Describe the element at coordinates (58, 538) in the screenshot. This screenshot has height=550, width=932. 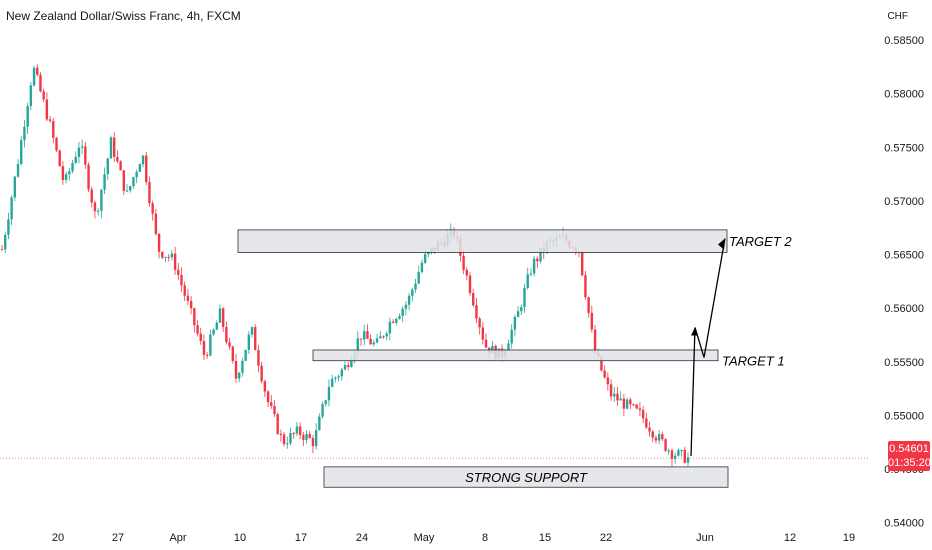
I see `x-tick-label: 20` at that location.